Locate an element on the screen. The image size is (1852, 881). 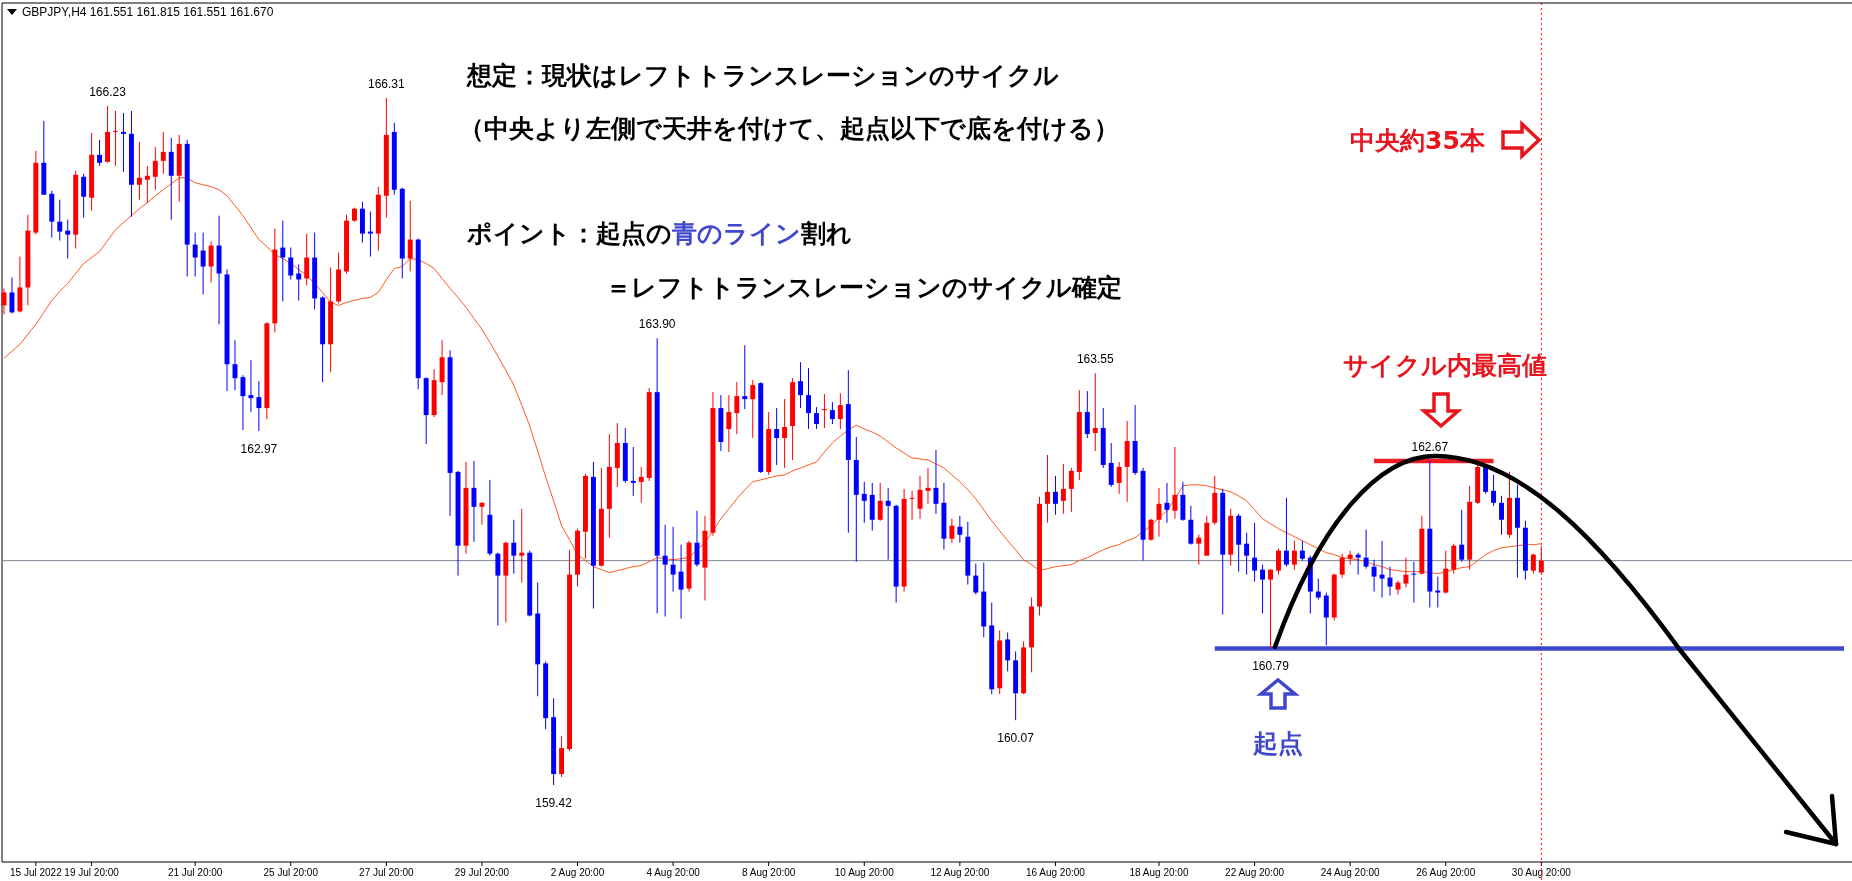
text: 166.23 is located at coordinates (107, 91).